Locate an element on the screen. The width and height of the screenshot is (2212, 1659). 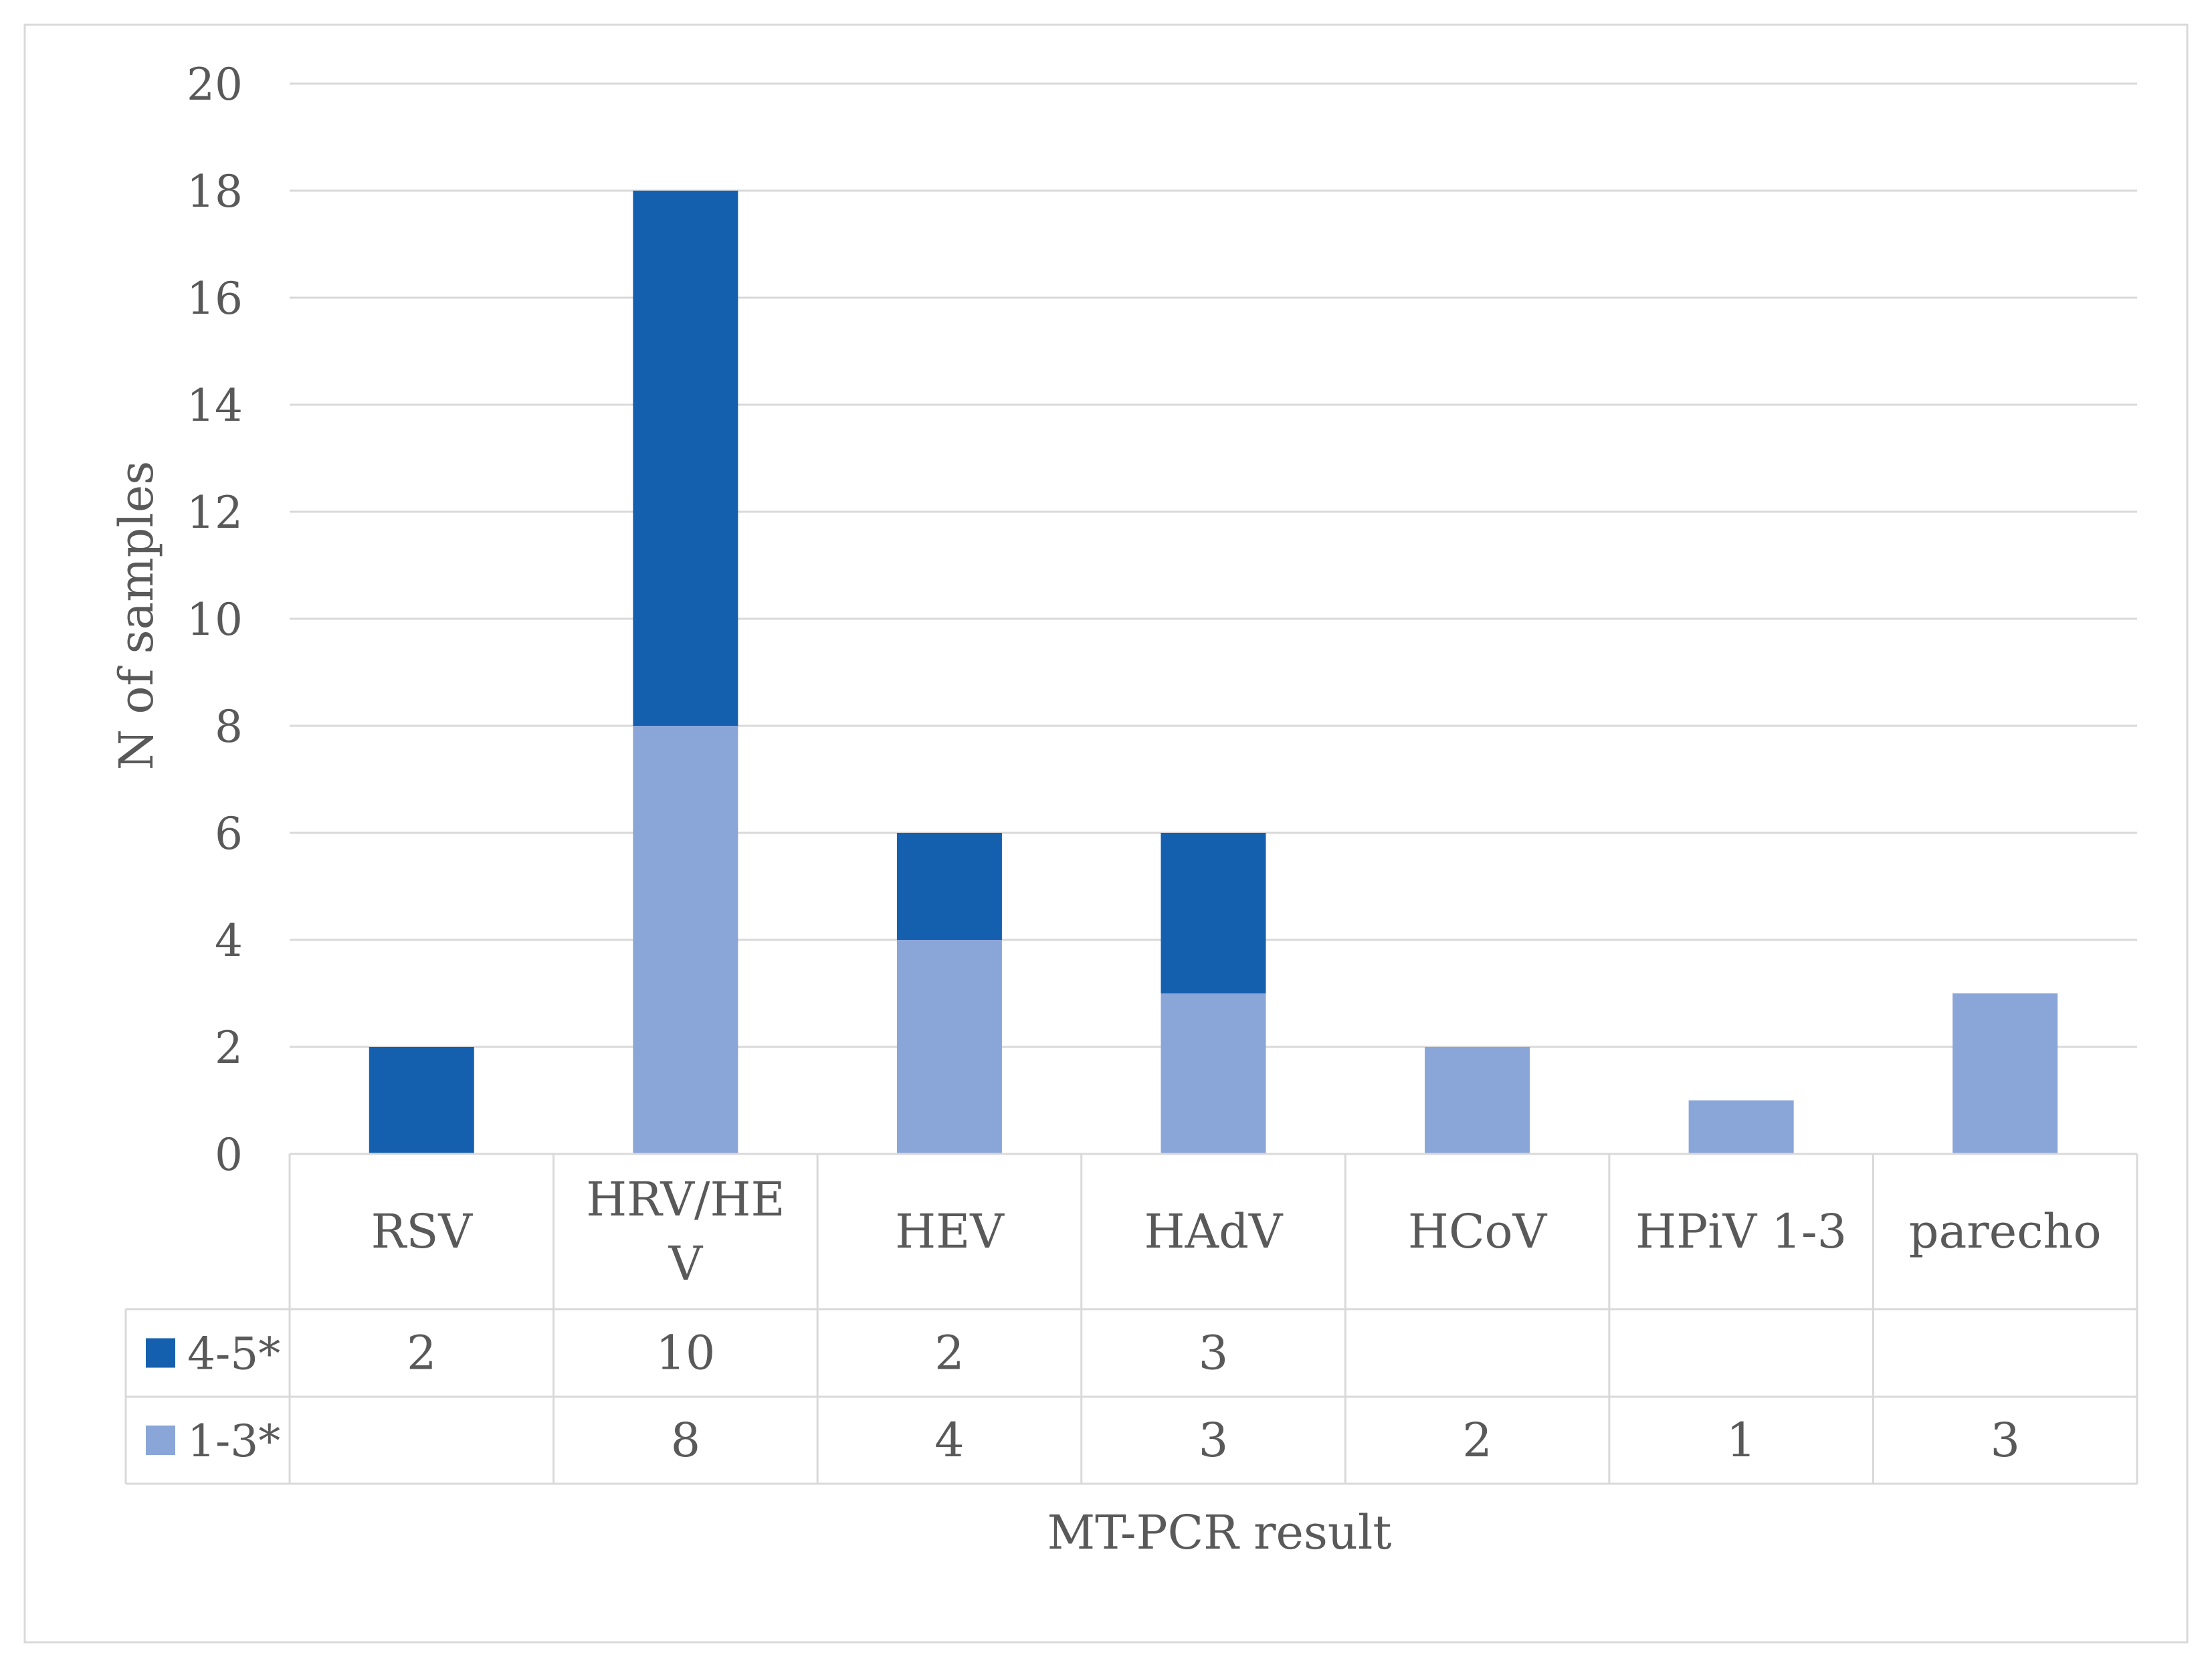
legend-label: 1-3* is located at coordinates (234, 1441).